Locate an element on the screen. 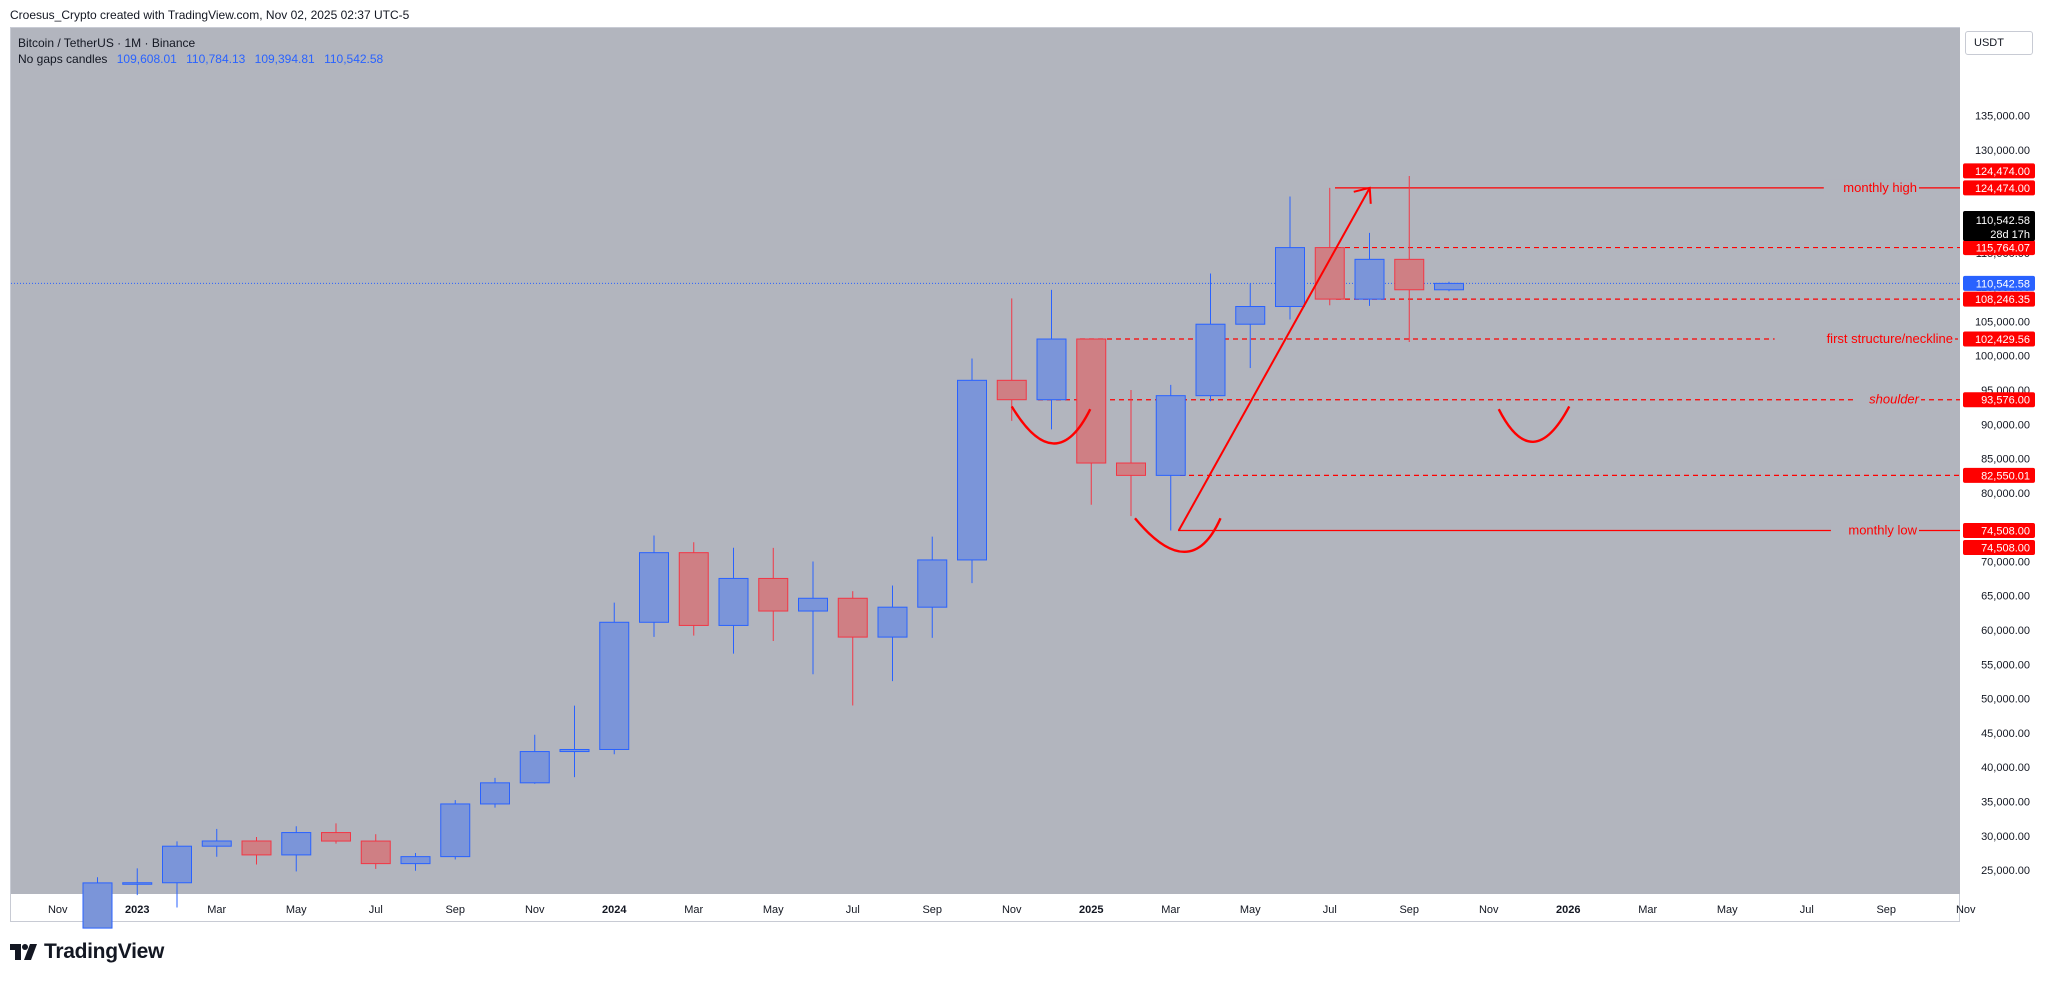 This screenshot has width=2048, height=983. high-price-label-text: 124,474.00 is located at coordinates (2002, 189).